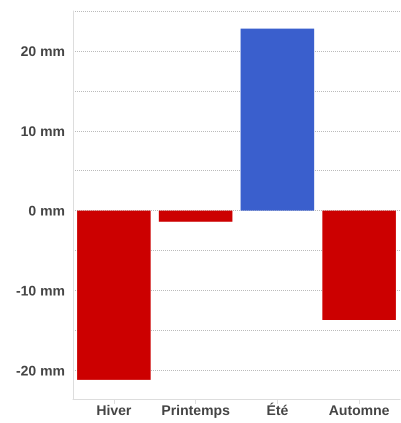 Image resolution: width=401 pixels, height=423 pixels. I want to click on y-tick-label: 10 mm, so click(42, 130).